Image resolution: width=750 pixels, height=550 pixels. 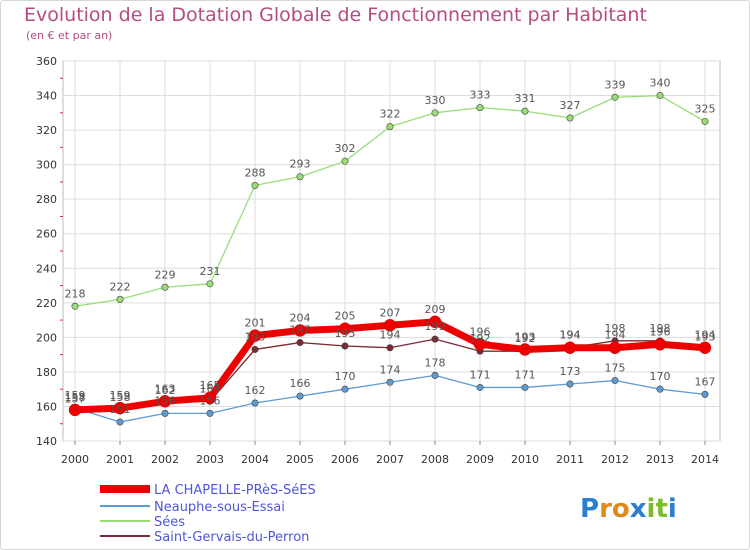 What do you see at coordinates (390, 459) in the screenshot?
I see `x-tick-label: 2007` at bounding box center [390, 459].